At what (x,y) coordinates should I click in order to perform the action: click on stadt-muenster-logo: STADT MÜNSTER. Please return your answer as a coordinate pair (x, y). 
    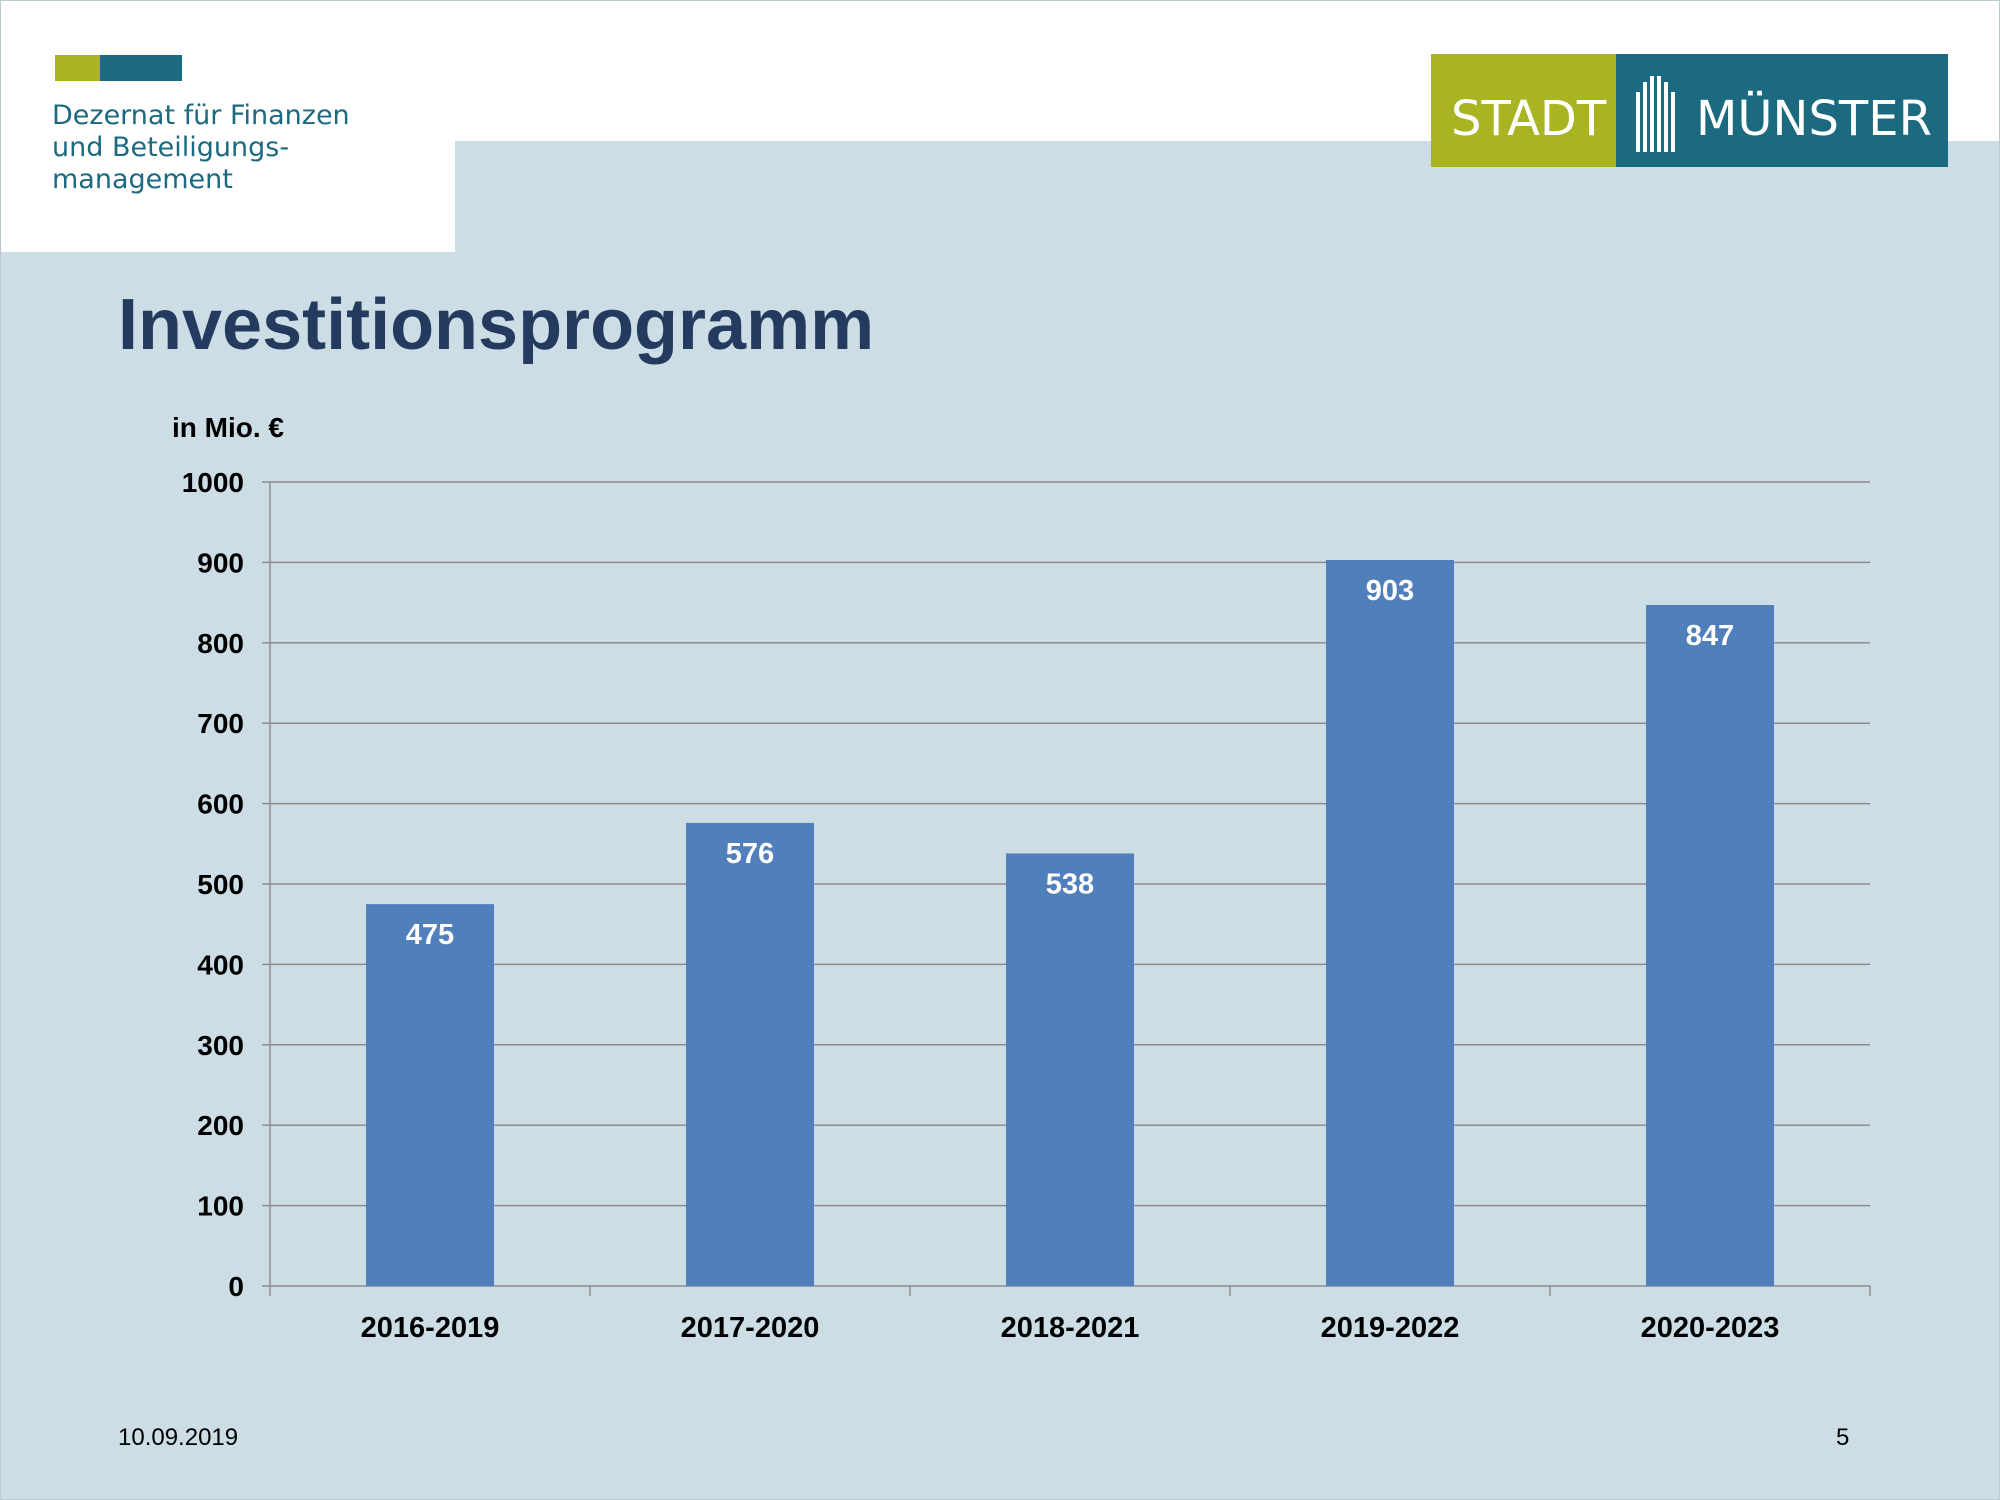
    Looking at the image, I should click on (1689, 110).